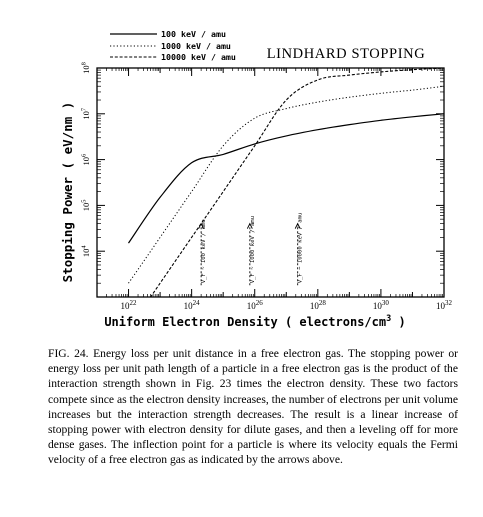 This screenshot has width=483, height=517. I want to click on y-tick-label: 10⁷, so click(86, 113).